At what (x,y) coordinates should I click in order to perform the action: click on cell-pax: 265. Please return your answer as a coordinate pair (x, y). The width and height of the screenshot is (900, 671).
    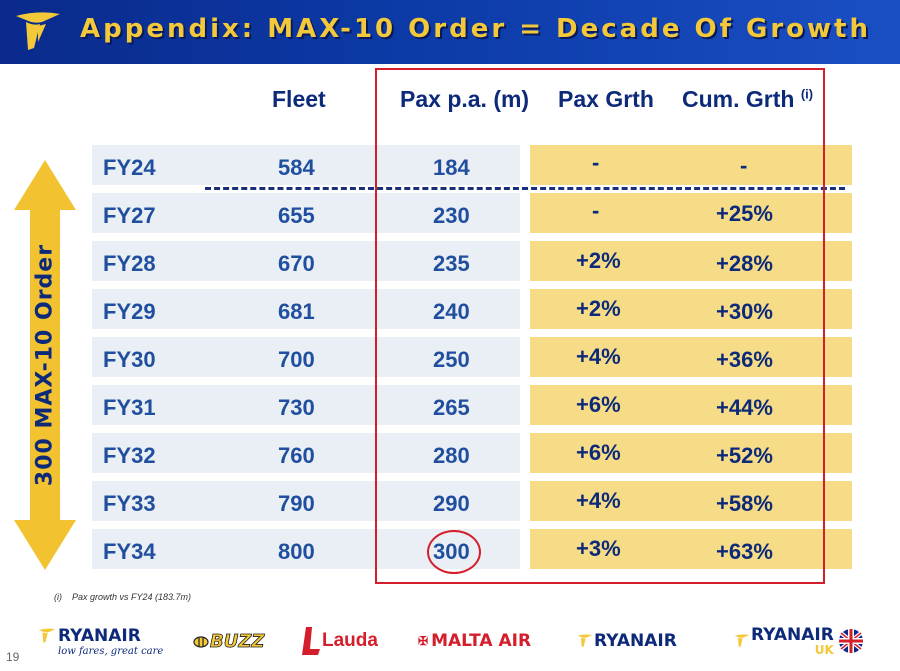
    Looking at the image, I should click on (451, 407).